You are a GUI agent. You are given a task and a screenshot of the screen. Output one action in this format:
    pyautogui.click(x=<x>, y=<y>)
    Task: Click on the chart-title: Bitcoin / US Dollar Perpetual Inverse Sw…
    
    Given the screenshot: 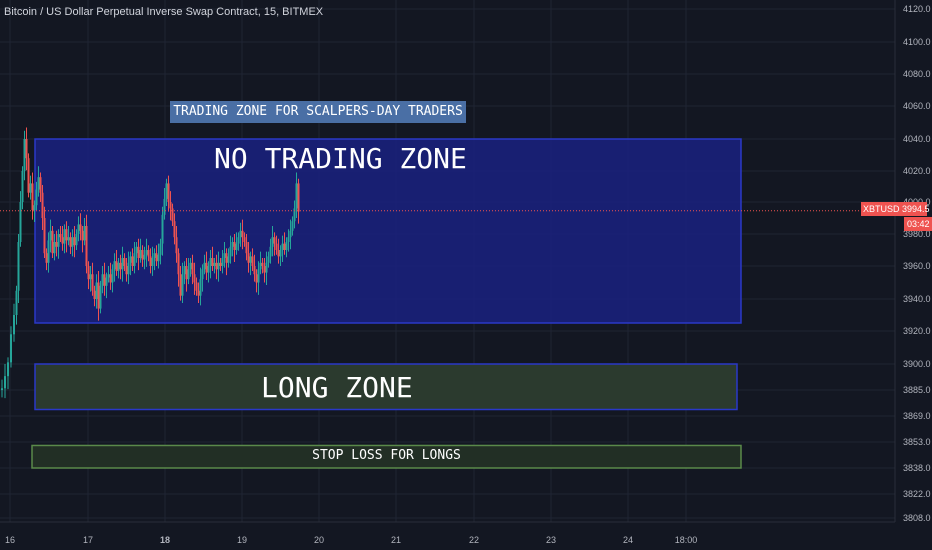 What is the action you would take?
    pyautogui.click(x=164, y=12)
    